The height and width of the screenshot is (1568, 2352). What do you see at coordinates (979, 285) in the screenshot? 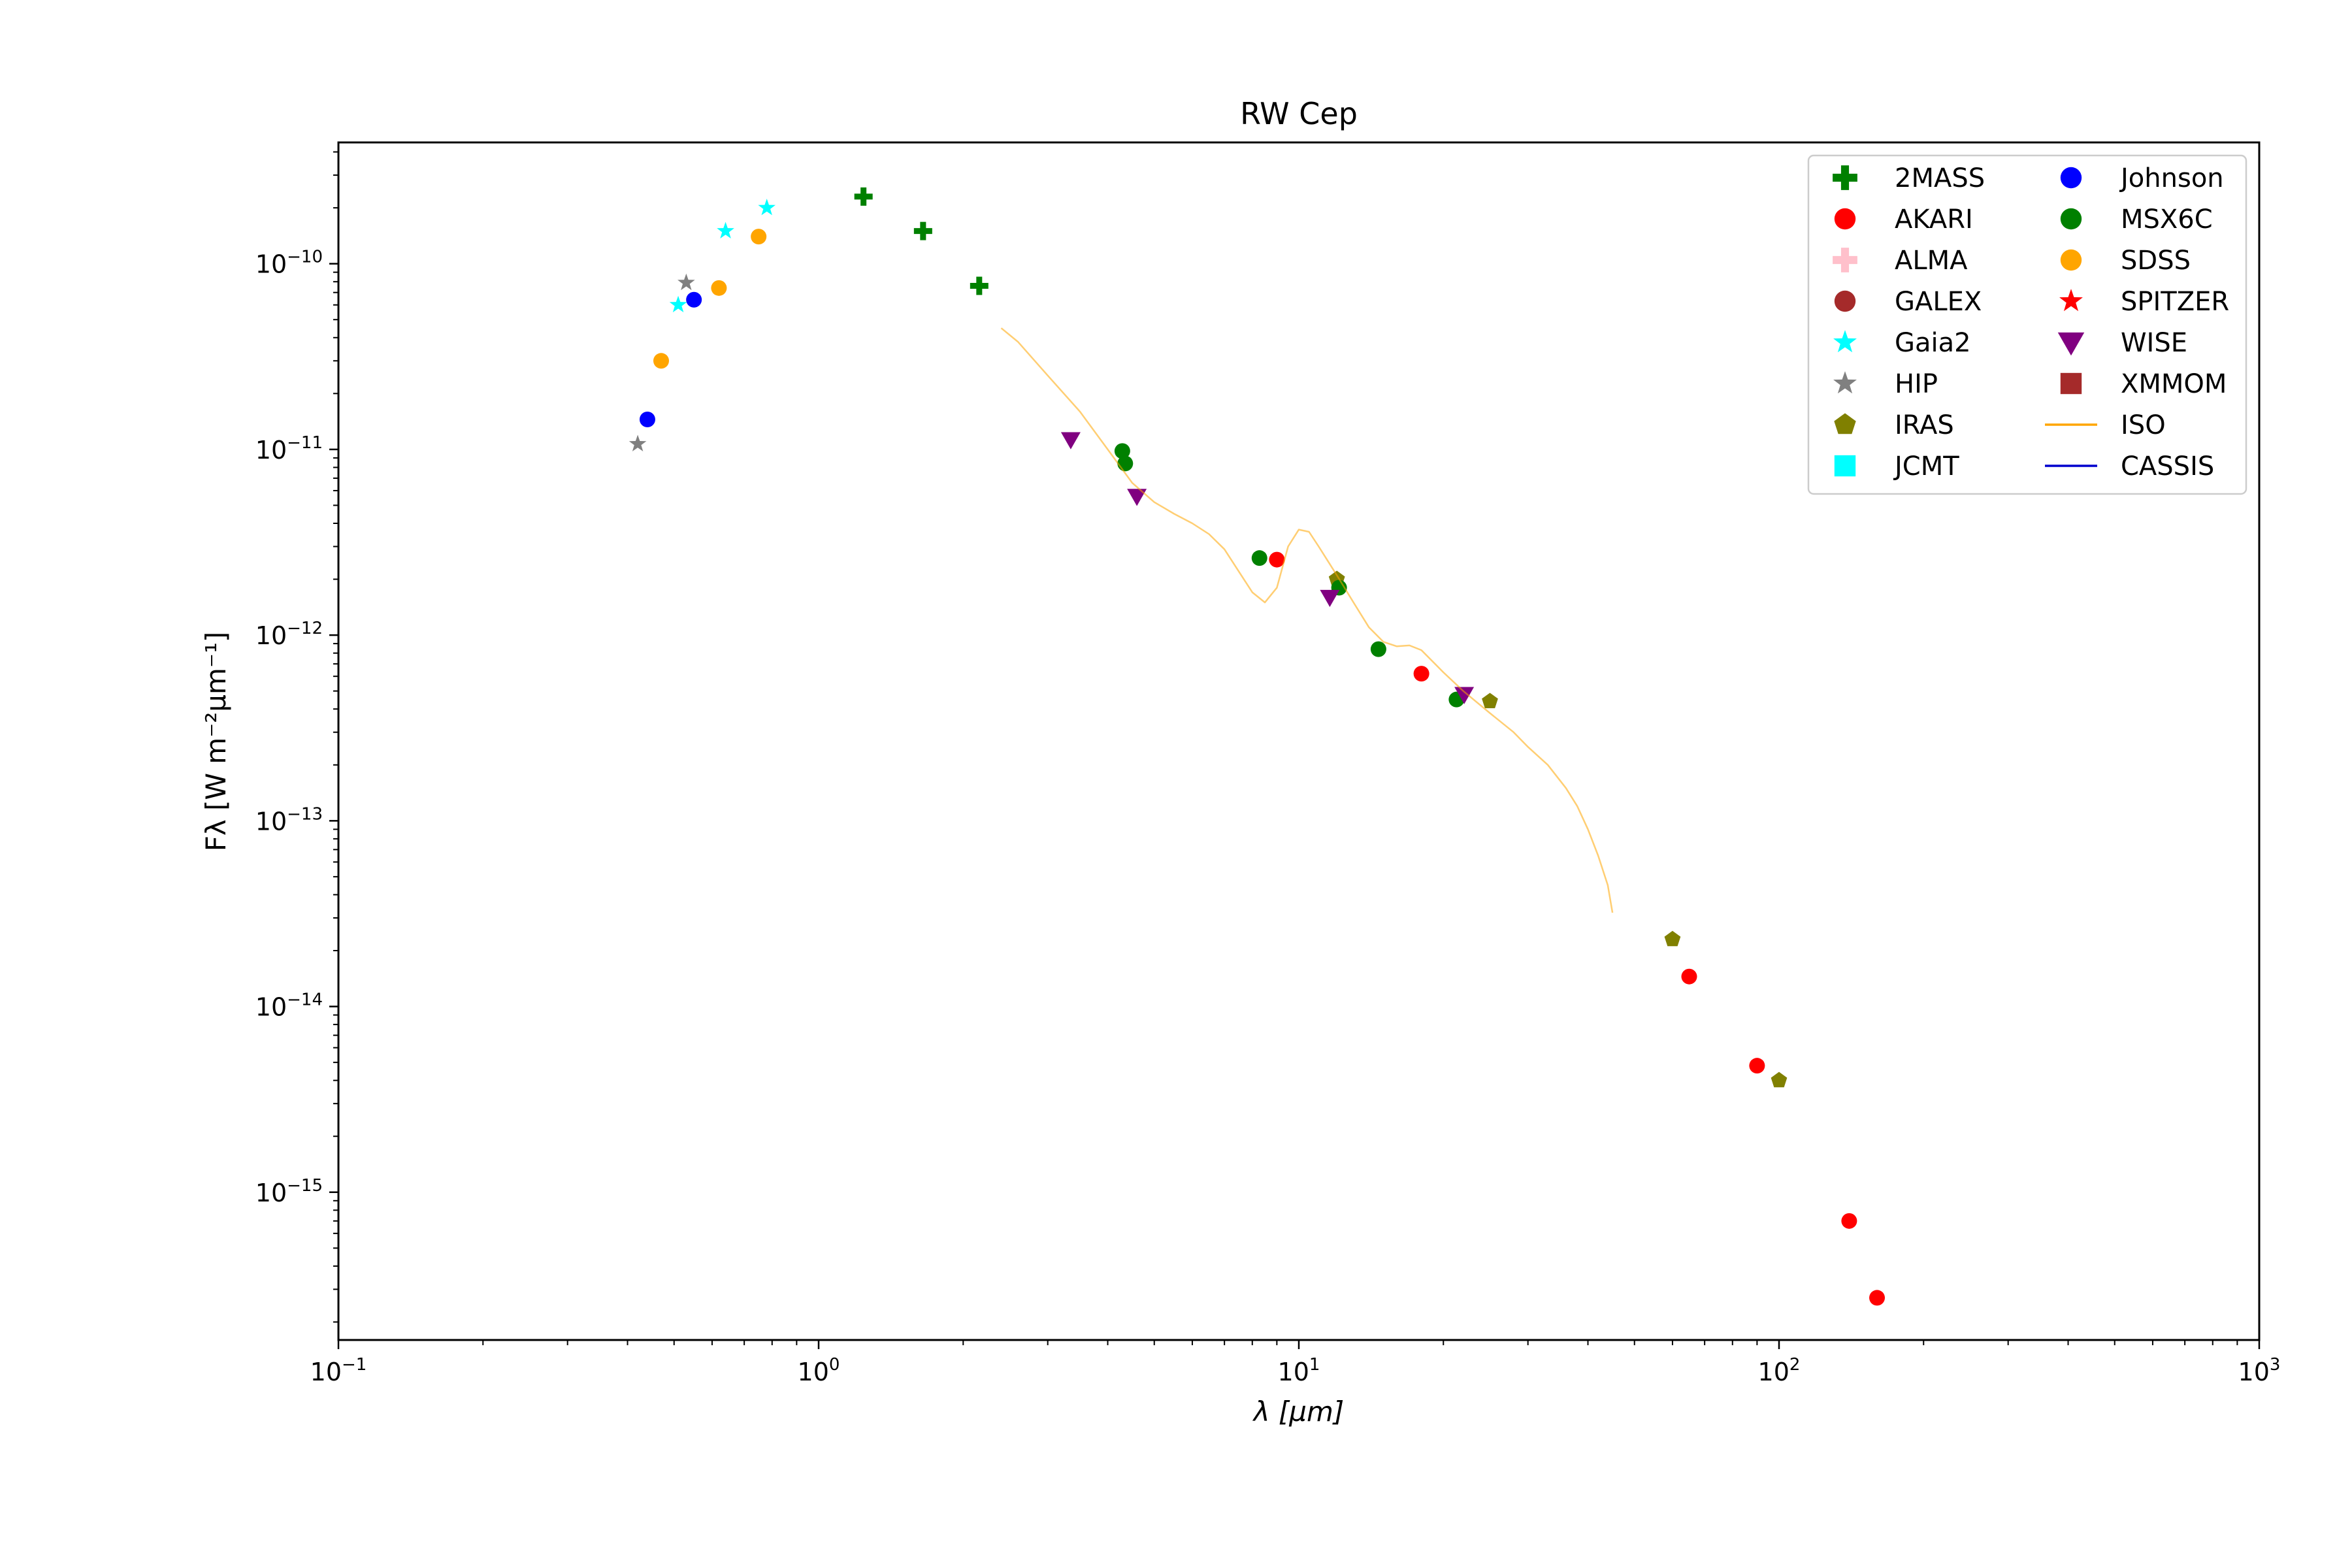
I see `2mass-point-2` at bounding box center [979, 285].